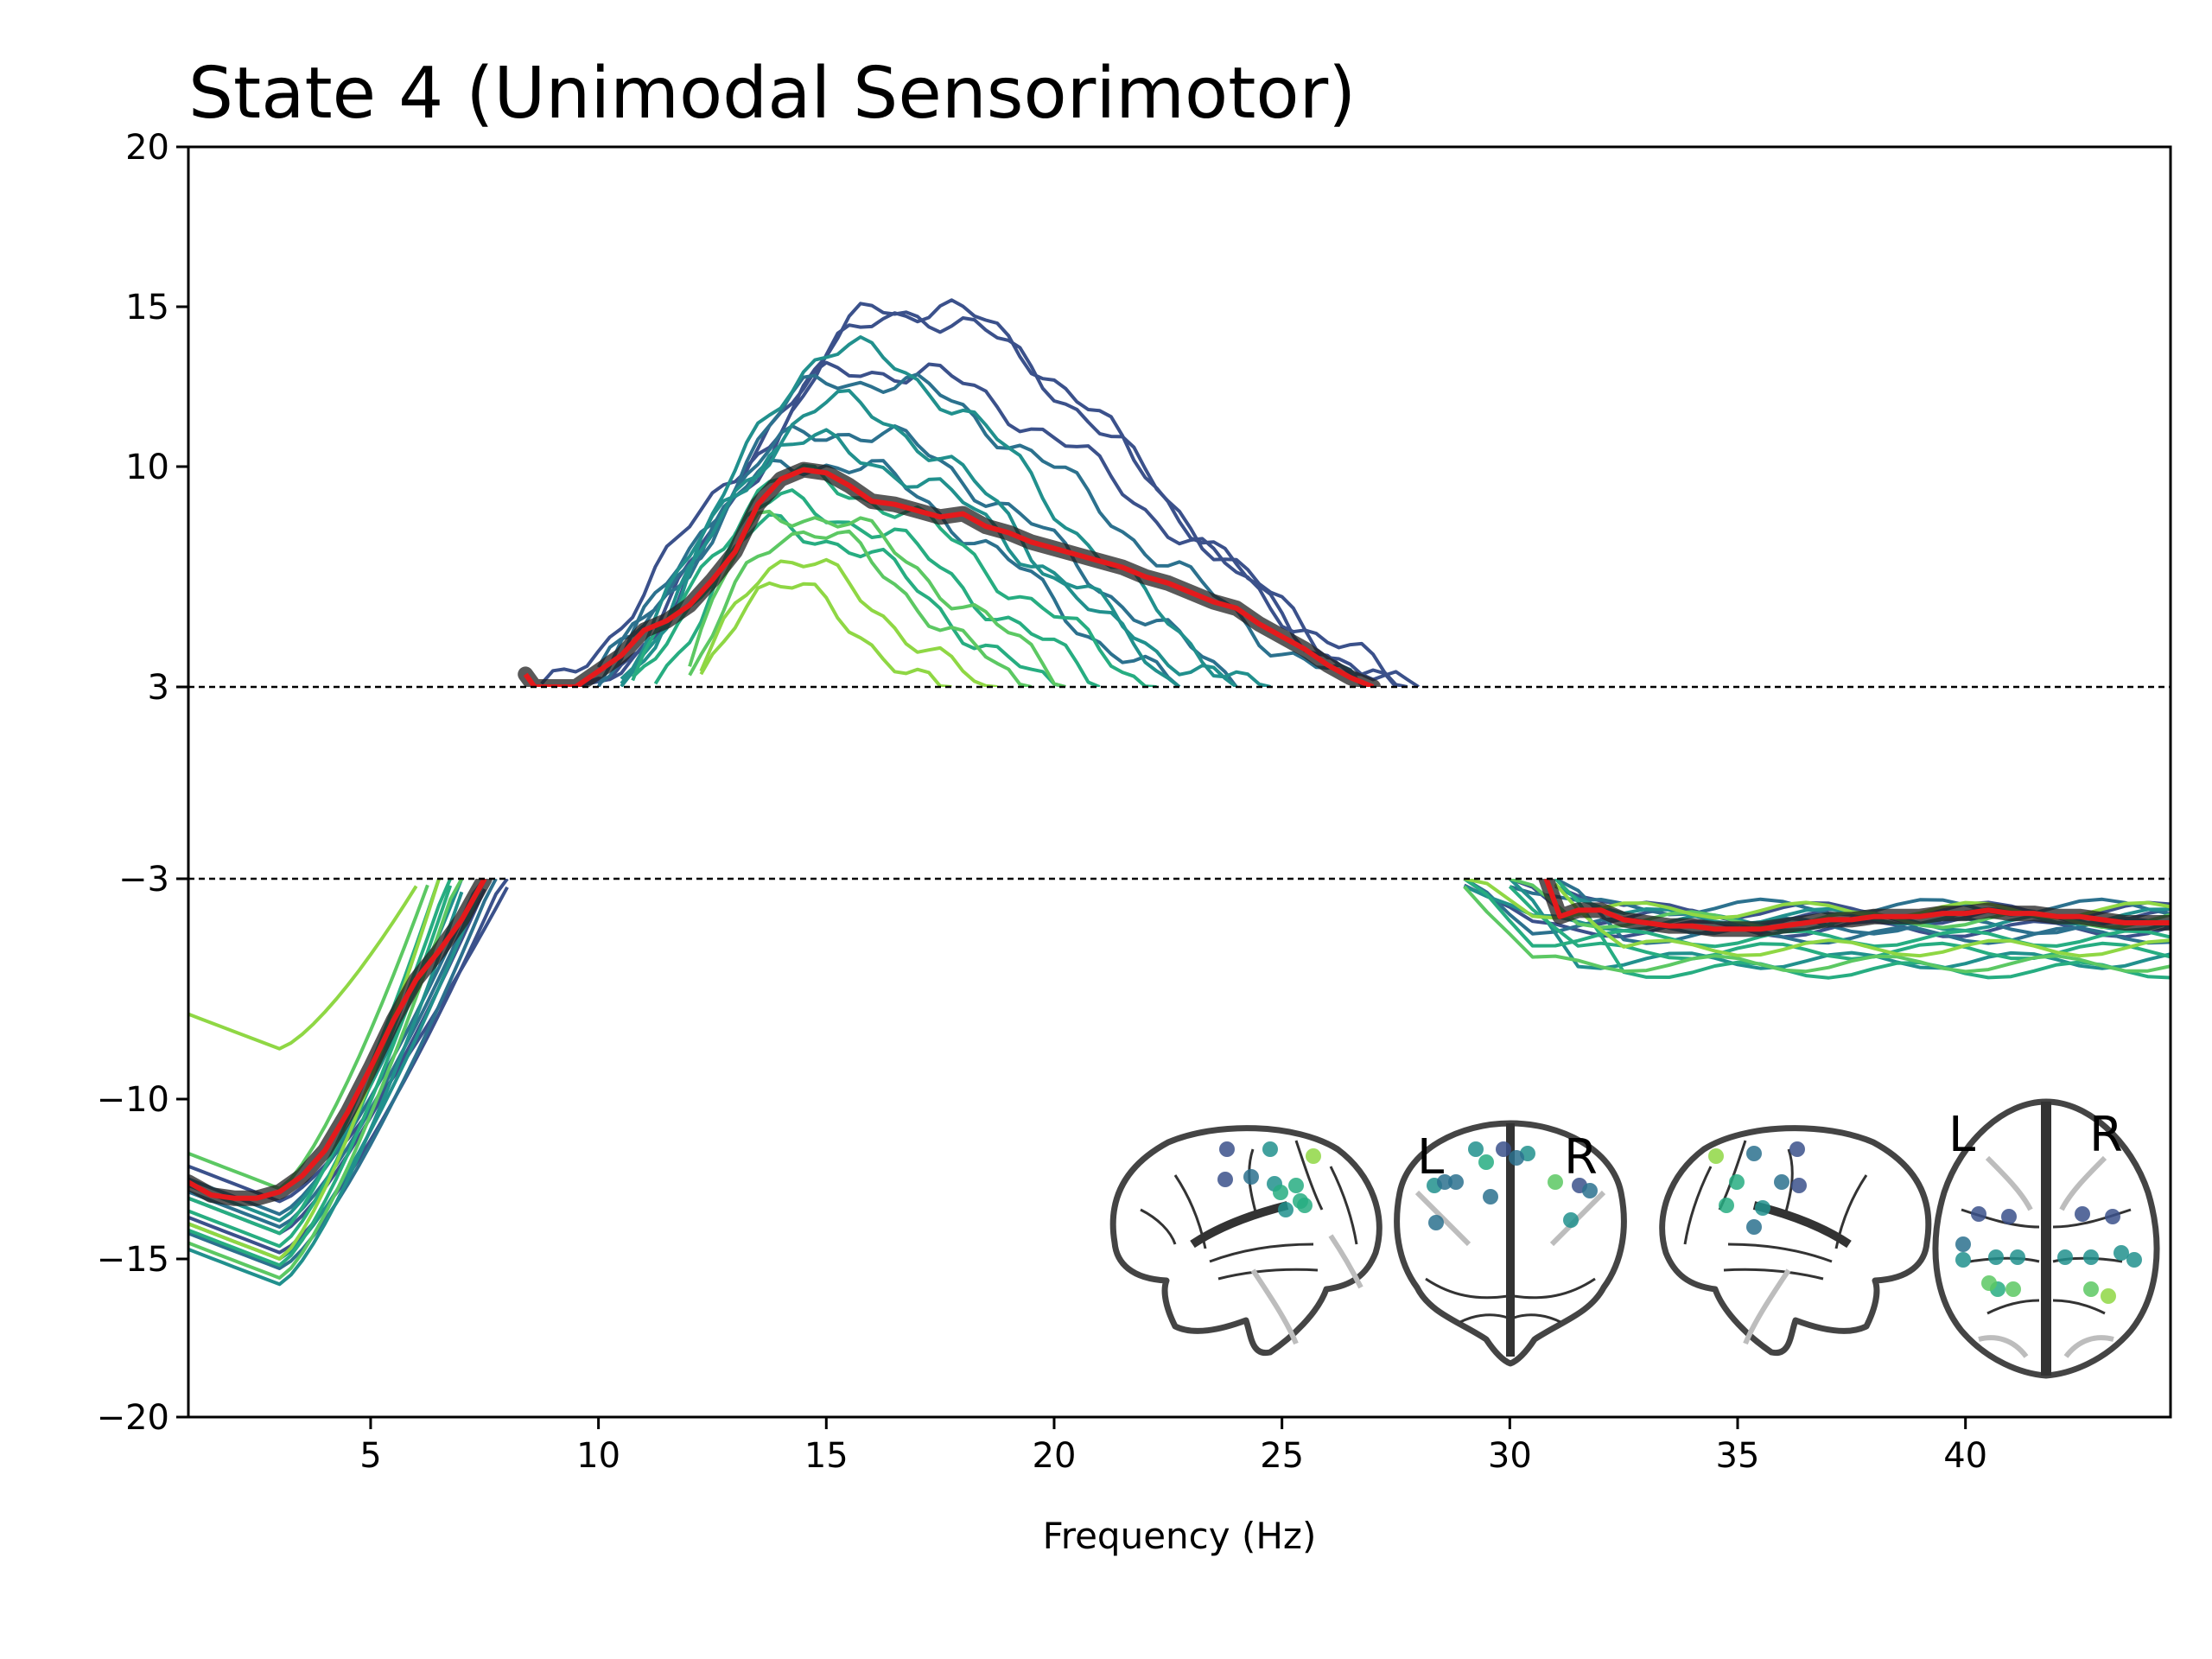 This screenshot has height=1659, width=2212. Describe the element at coordinates (2106, 1135) in the screenshot. I see `inset-label-right-2: R` at that location.